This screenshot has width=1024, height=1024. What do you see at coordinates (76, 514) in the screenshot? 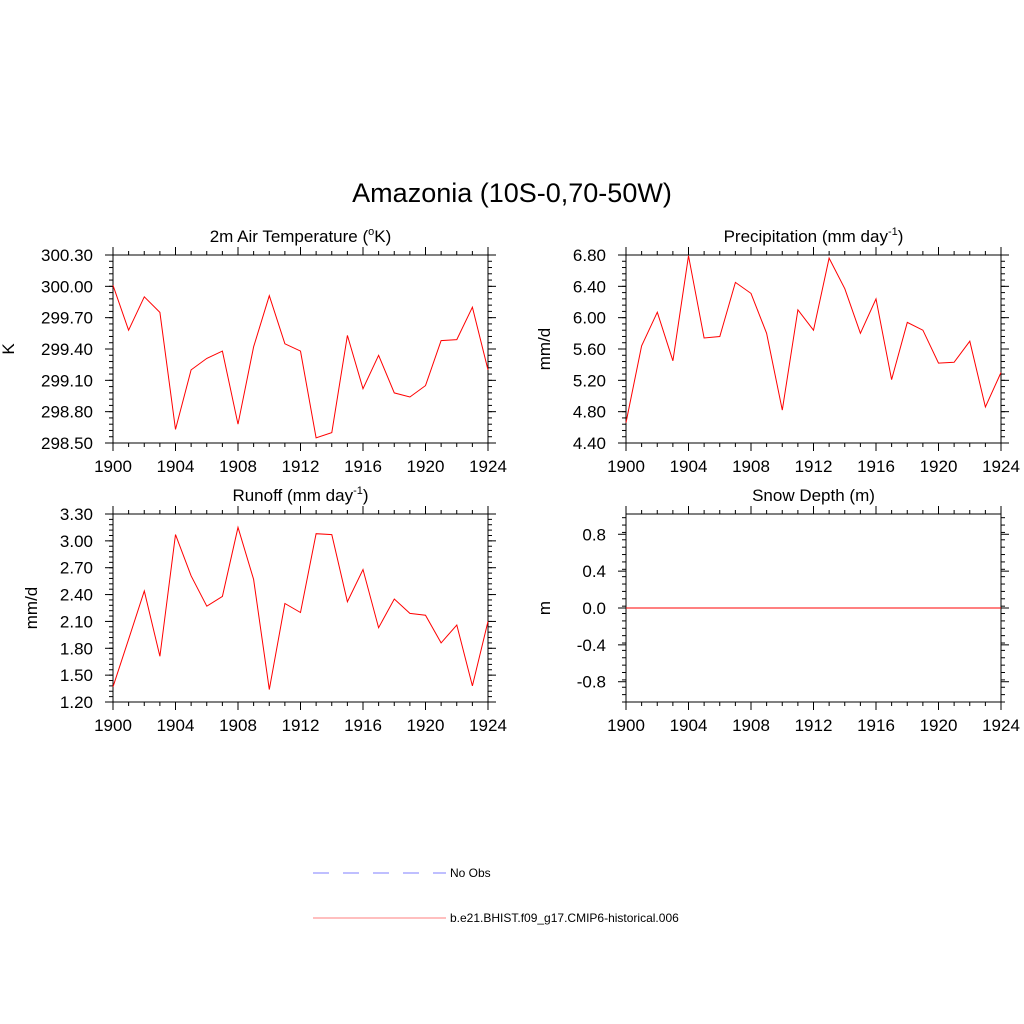
I see `y-tick-label: 3.30` at bounding box center [76, 514].